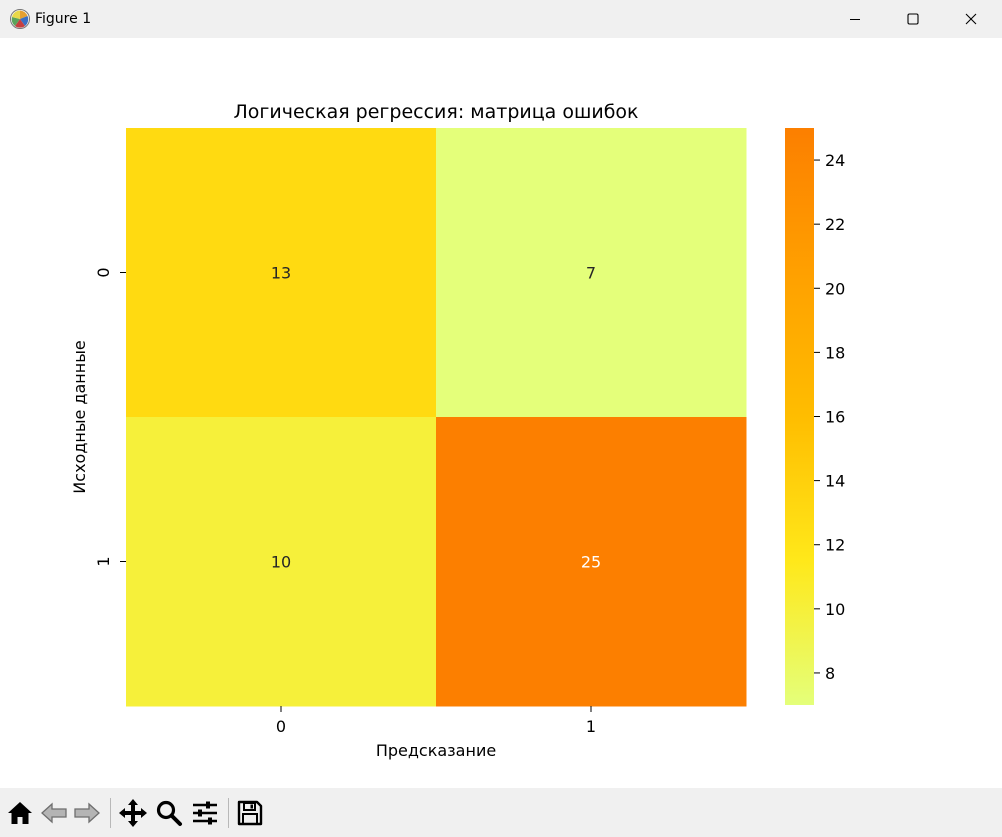 This screenshot has width=1002, height=837. What do you see at coordinates (835, 545) in the screenshot?
I see `colorbar-tick-label: 12` at bounding box center [835, 545].